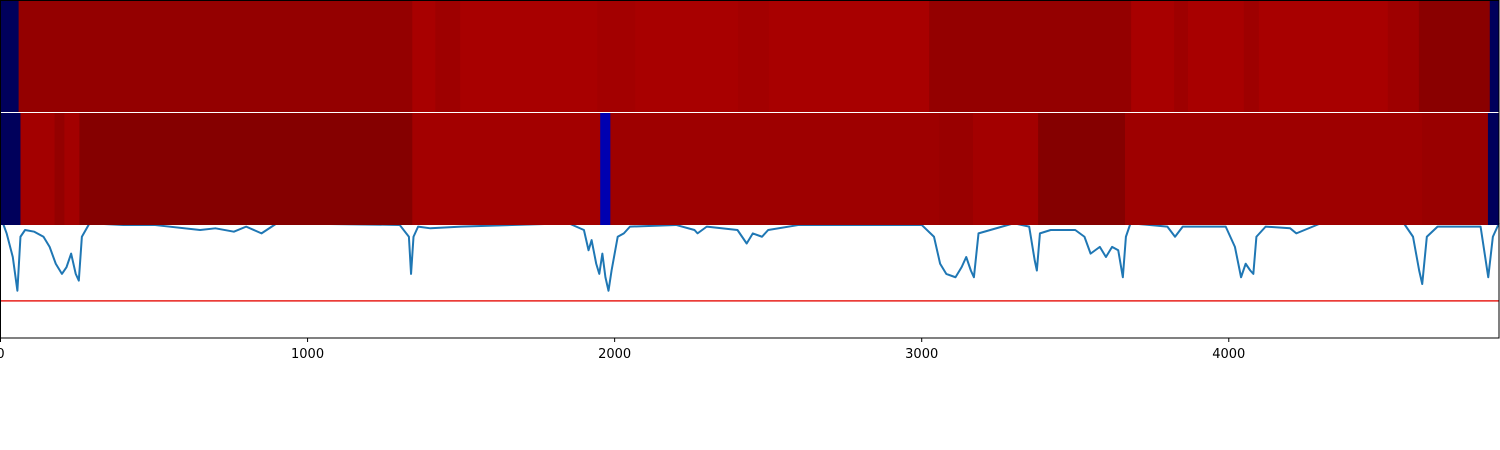 The image size is (1500, 450). I want to click on x-tick-label: 1000, so click(307, 354).